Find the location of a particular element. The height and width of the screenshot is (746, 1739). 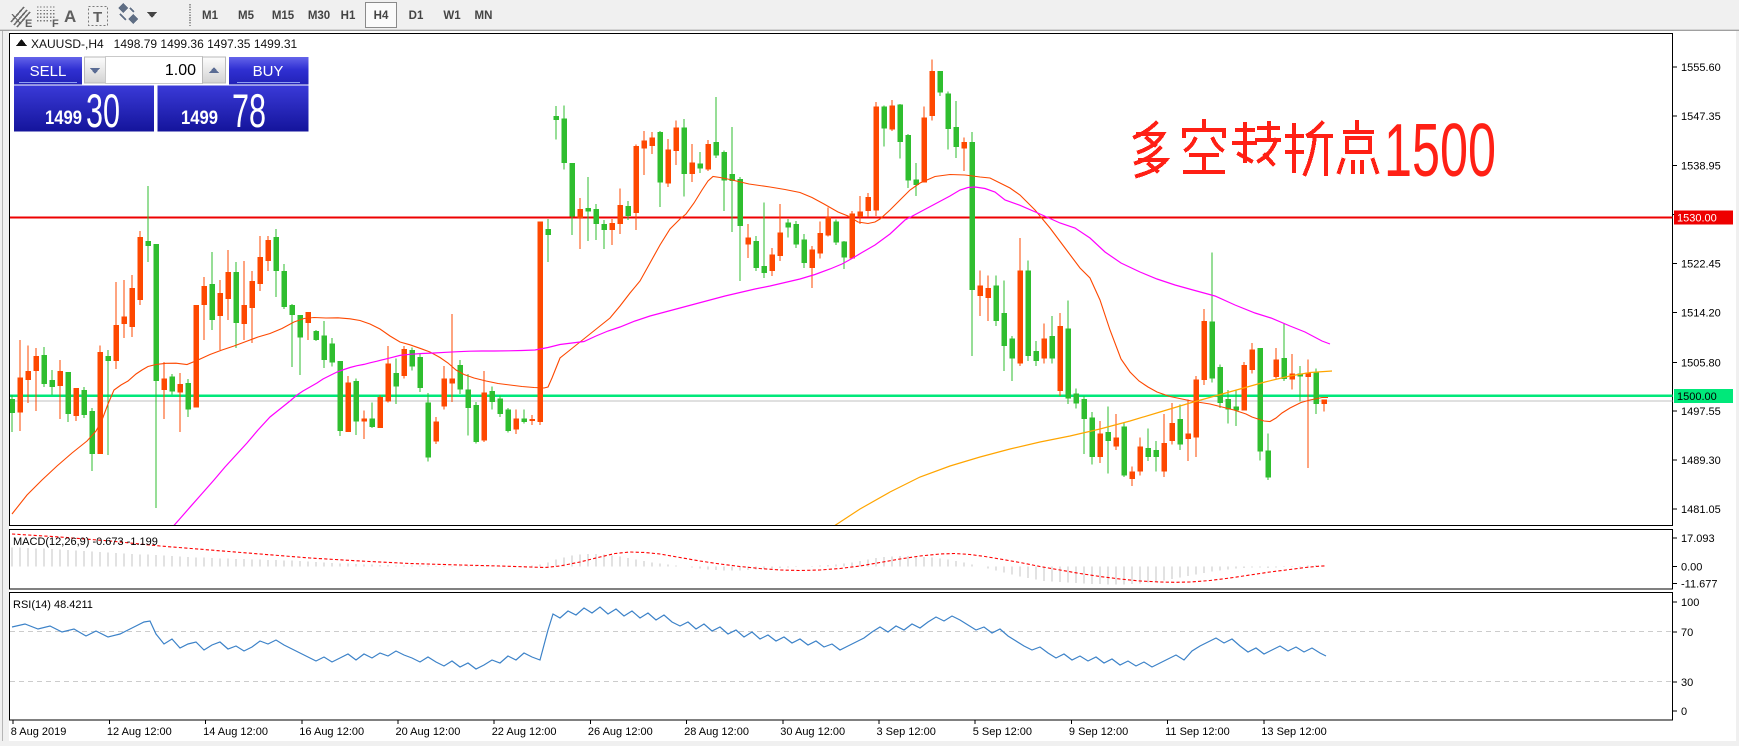

svg-text: 26 Aug 12:00 is located at coordinates (620, 732).